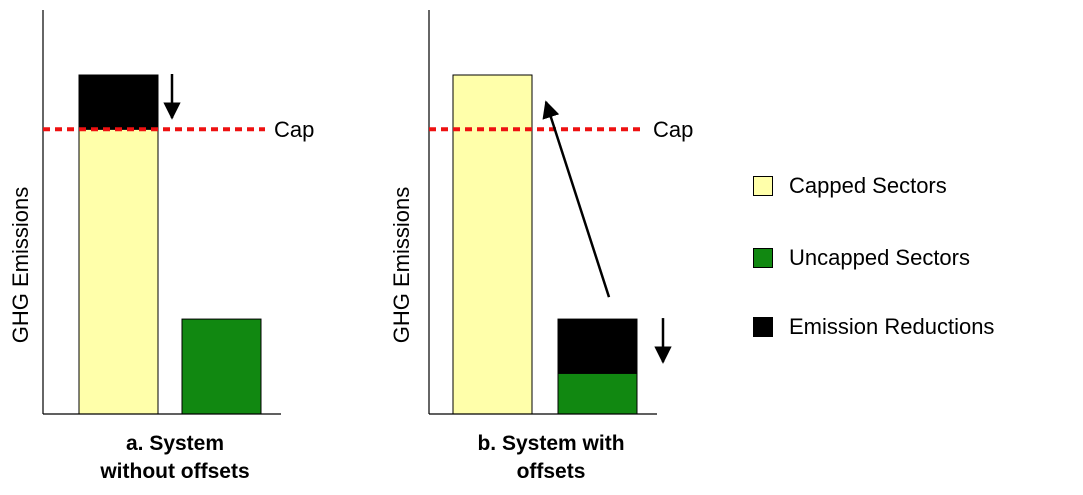  I want to click on legend-swatch-capped, so click(763, 186).